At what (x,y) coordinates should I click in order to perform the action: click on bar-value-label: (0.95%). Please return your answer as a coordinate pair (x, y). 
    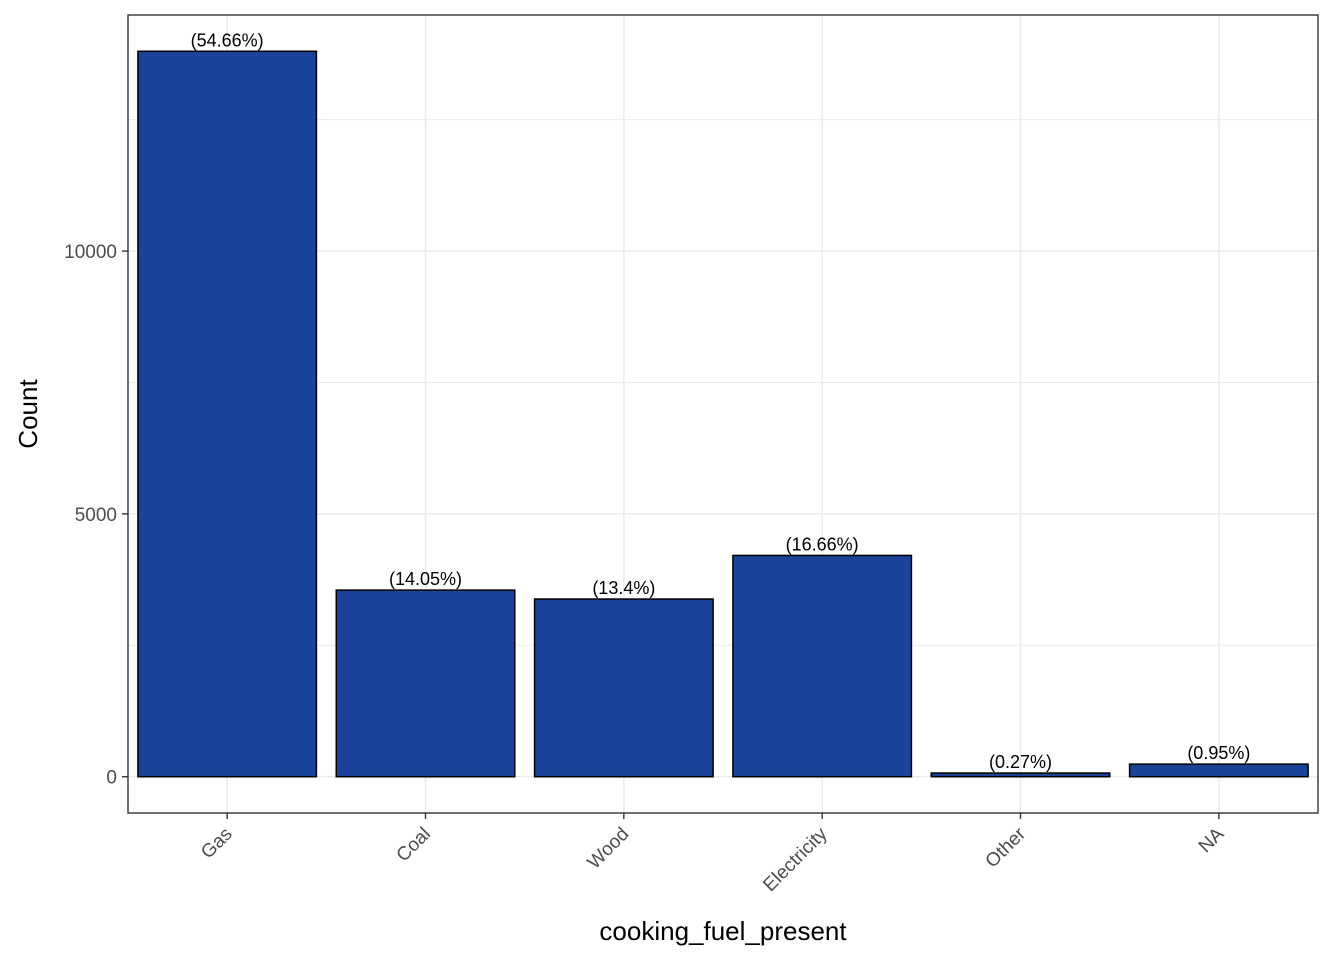
    Looking at the image, I should click on (1218, 753).